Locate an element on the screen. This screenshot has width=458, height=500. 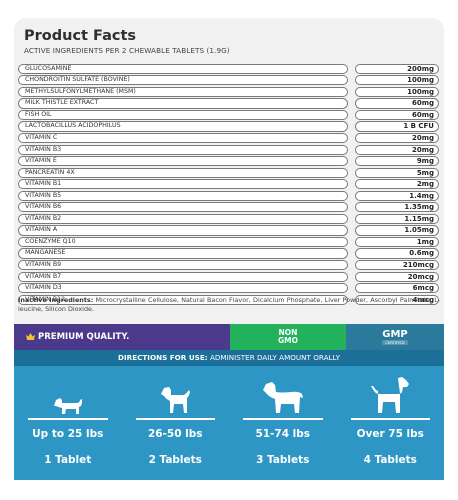
ingredient-amount: 1mg is located at coordinates (397, 242).